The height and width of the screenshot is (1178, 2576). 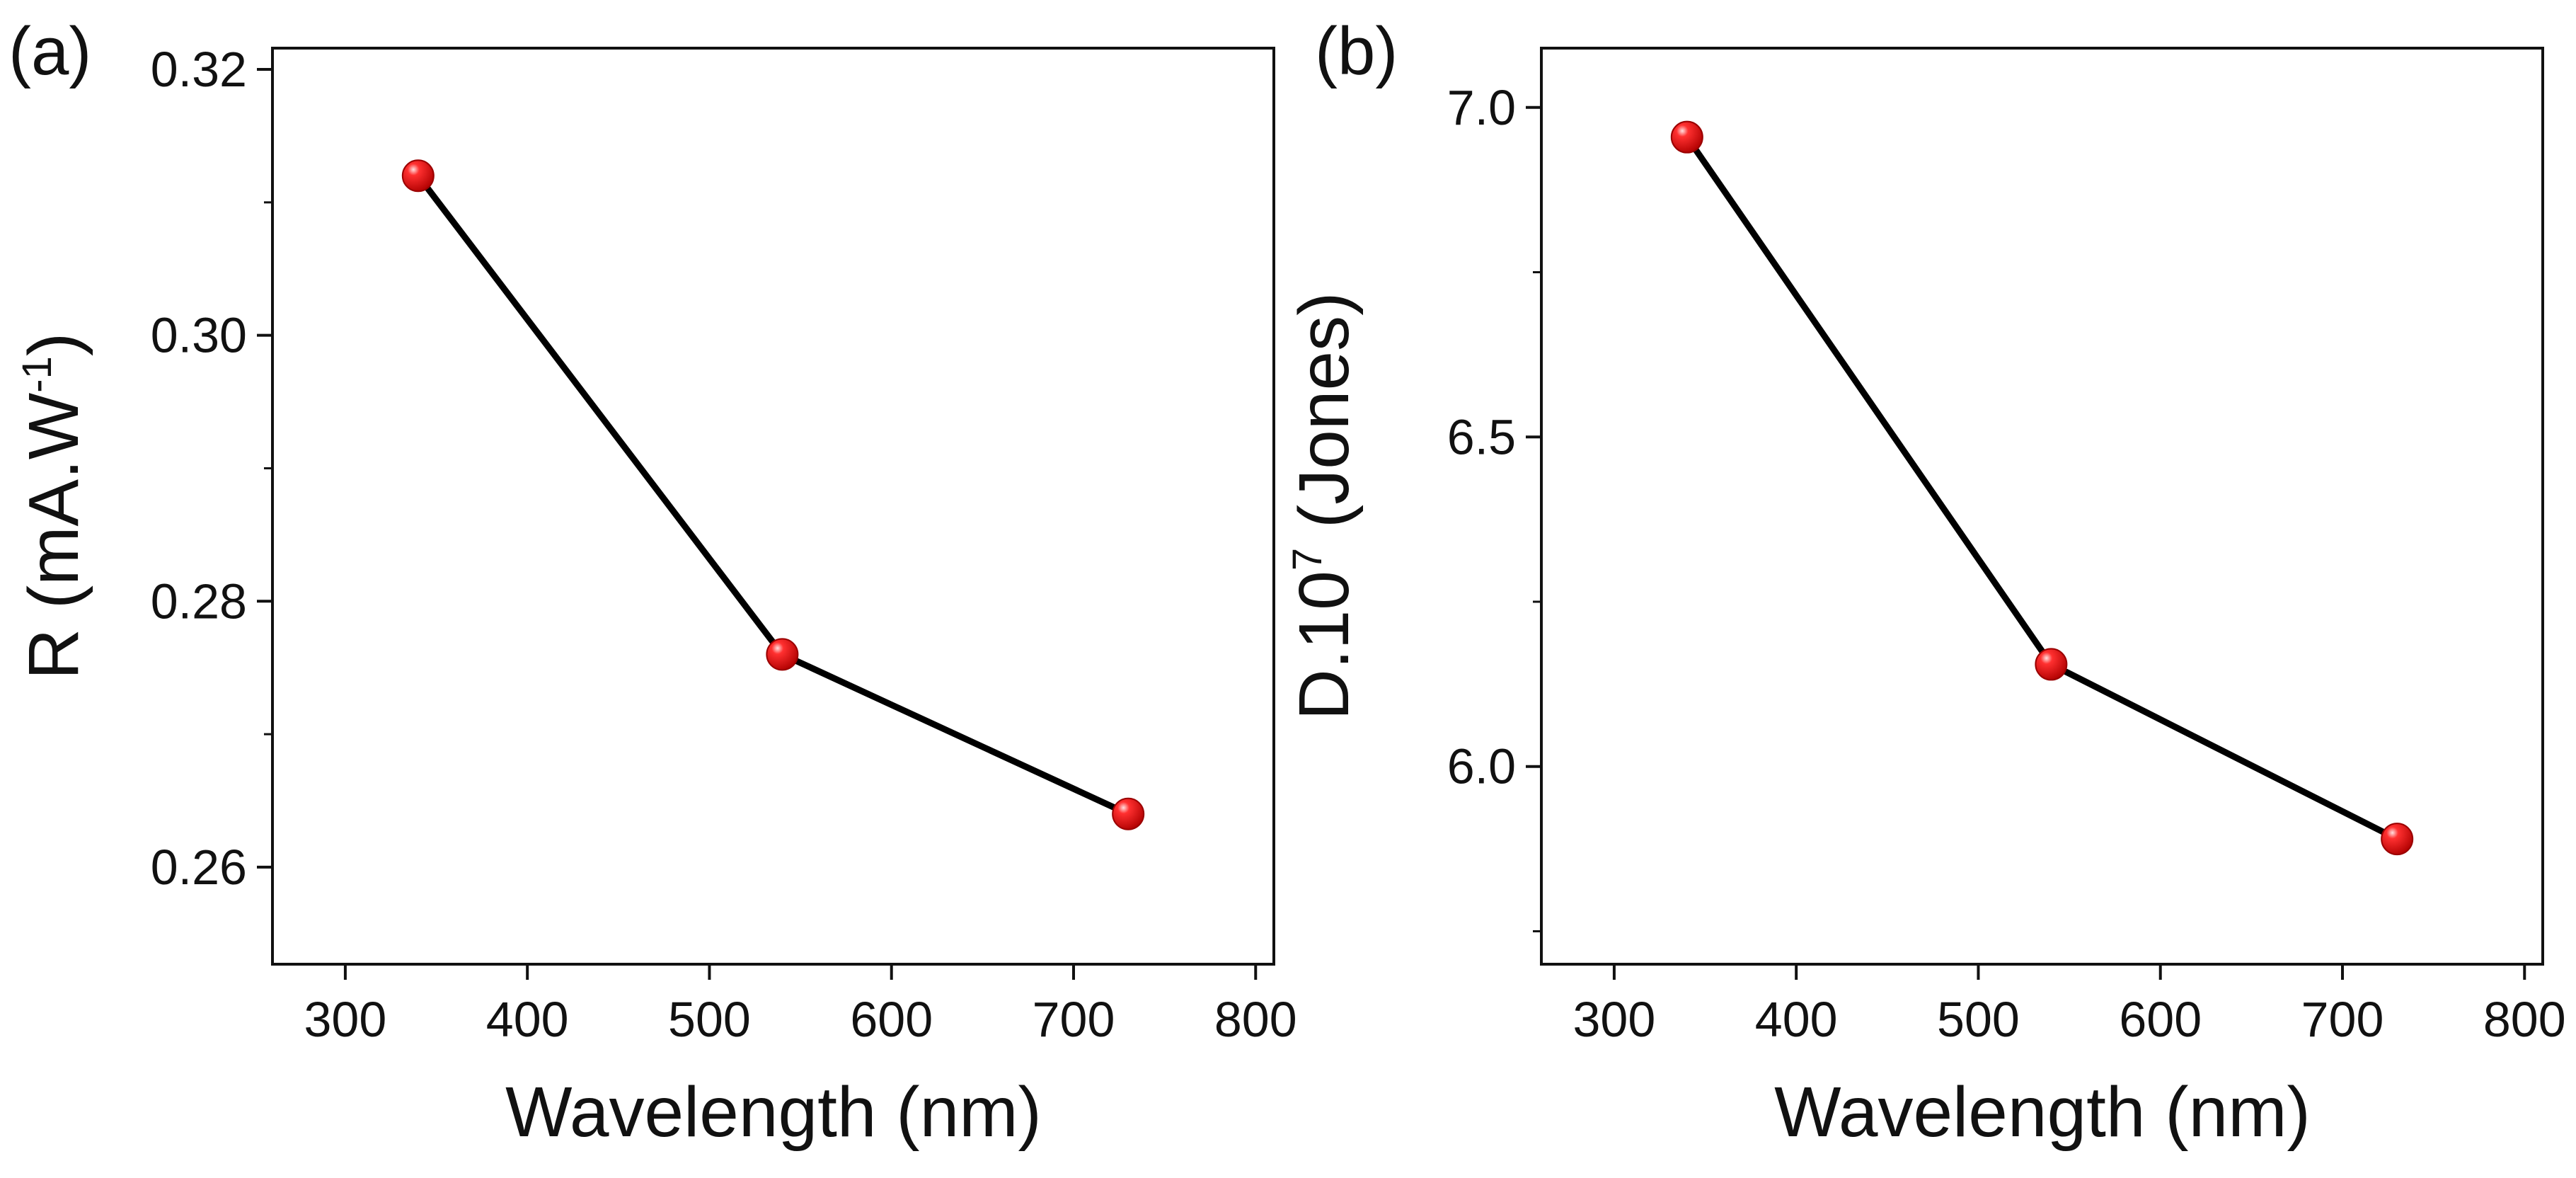 What do you see at coordinates (54, 536) in the screenshot?
I see `y-axis-title-a-main: R (mA.W` at bounding box center [54, 536].